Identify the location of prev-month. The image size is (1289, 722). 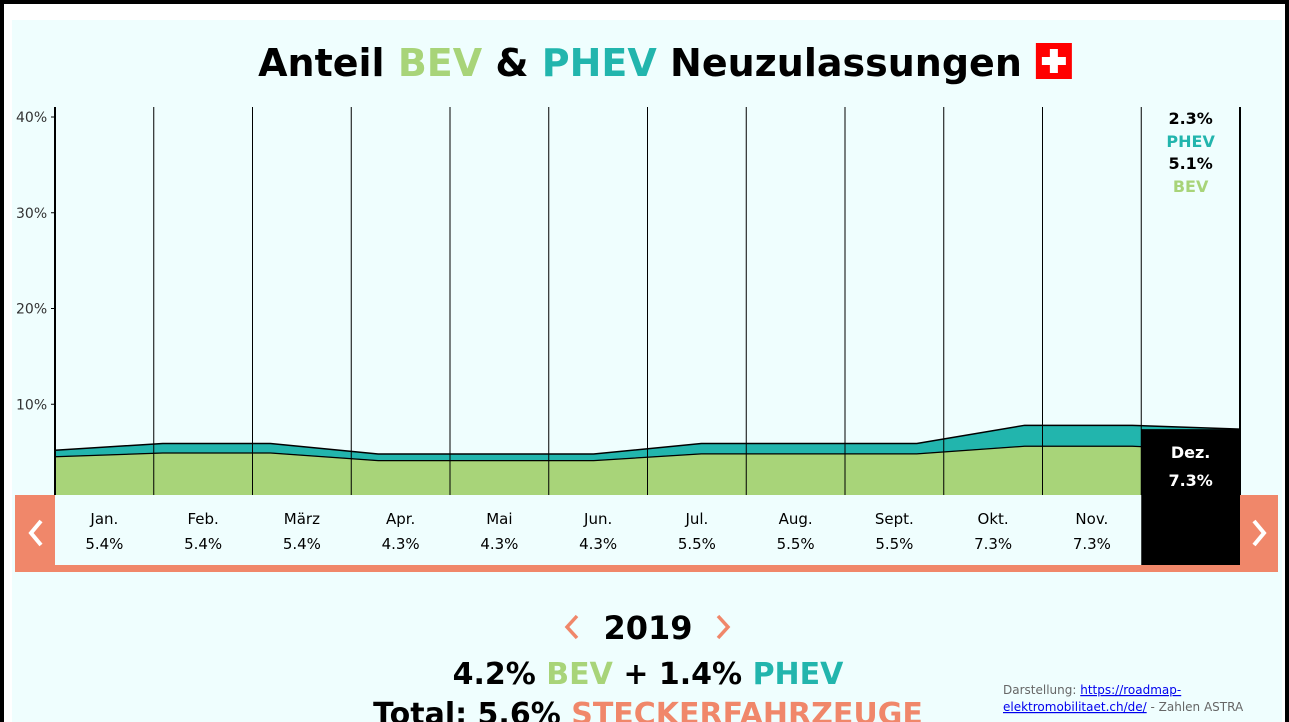
(35, 533).